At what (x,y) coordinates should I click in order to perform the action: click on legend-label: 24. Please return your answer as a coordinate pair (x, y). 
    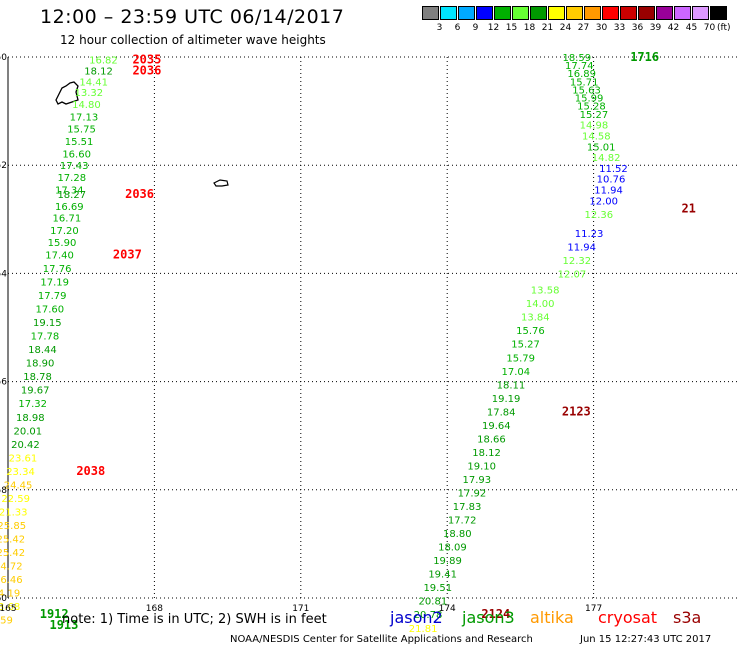
    Looking at the image, I should click on (565, 28).